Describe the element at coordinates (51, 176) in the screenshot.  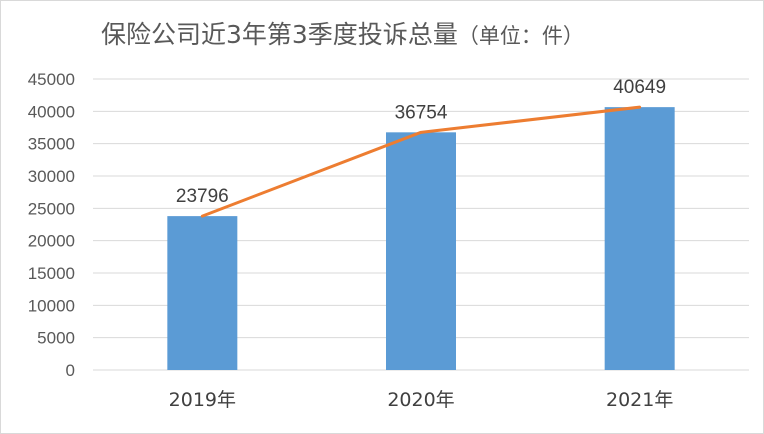
I see `y-tick-label: 30000` at that location.